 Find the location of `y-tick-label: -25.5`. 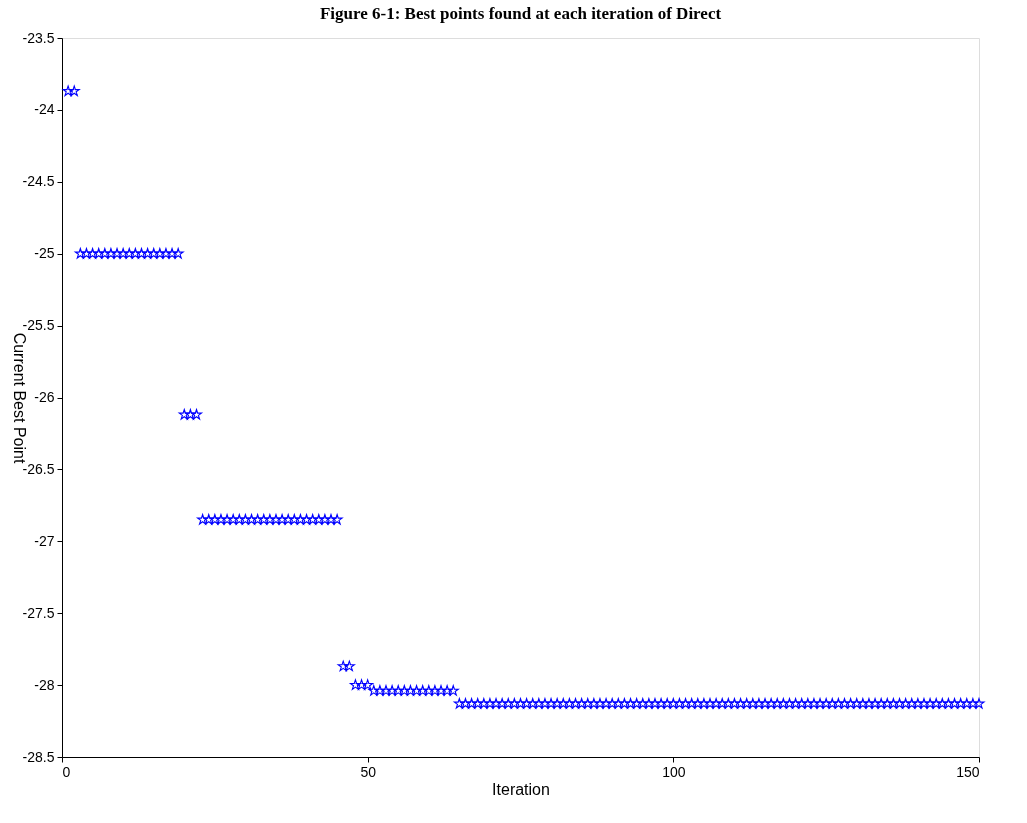

y-tick-label: -25.5 is located at coordinates (38, 325).